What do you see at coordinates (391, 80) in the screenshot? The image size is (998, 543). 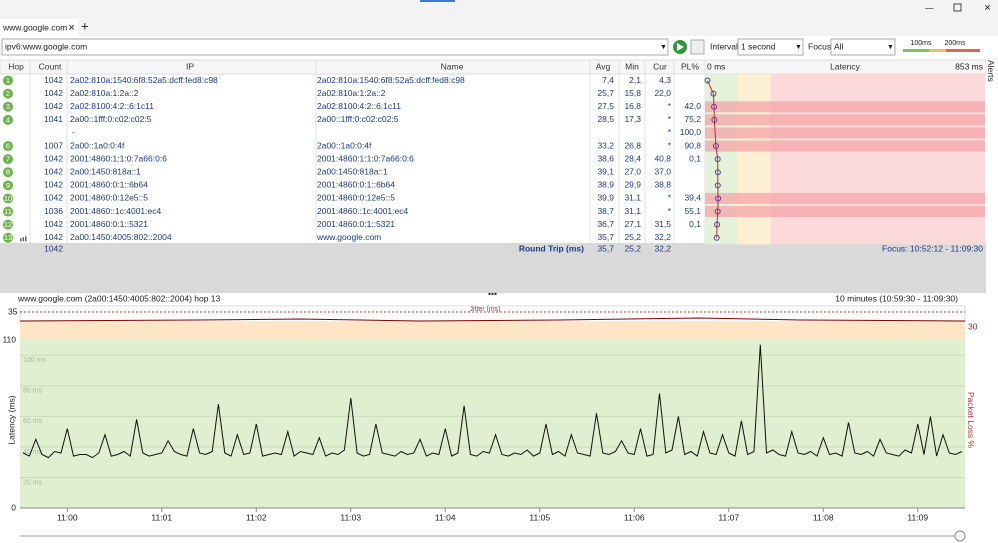 I see `cell-name: 2a02:810a:1540:6f8:52a5:dcff:fed8:c98` at bounding box center [391, 80].